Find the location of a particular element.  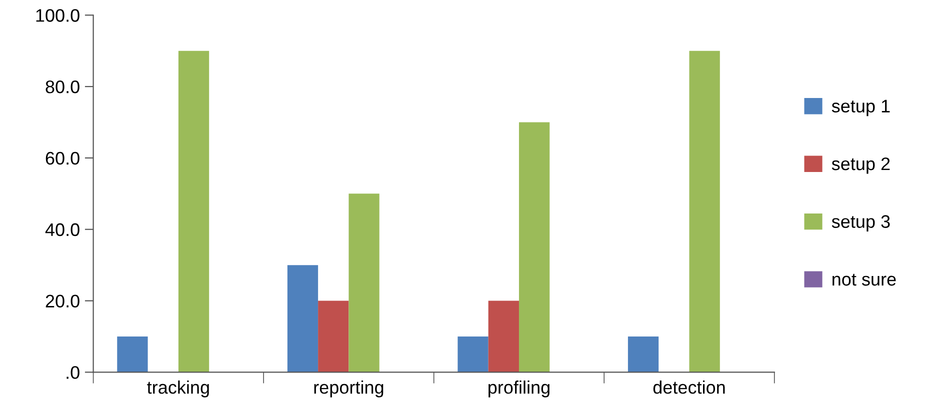

legend-label: setup 1 is located at coordinates (861, 108).